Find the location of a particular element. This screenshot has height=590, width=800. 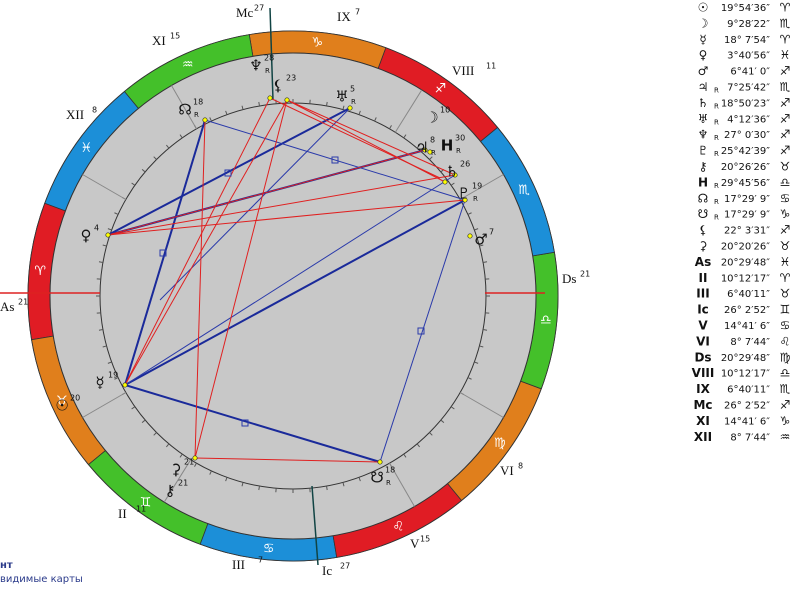

footer-title: нт is located at coordinates (6, 565).